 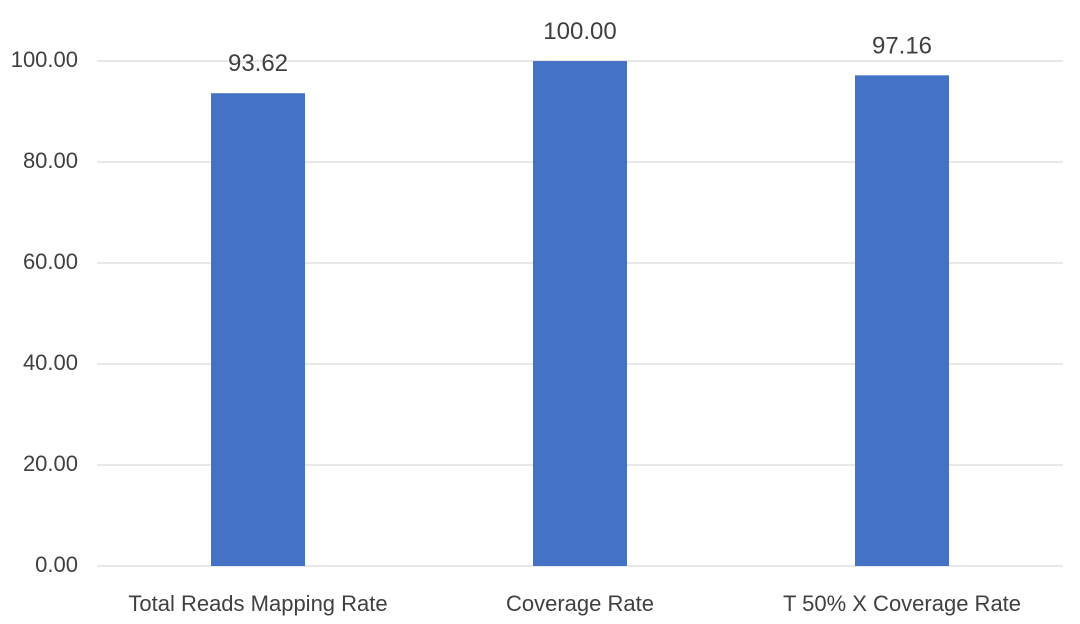 I want to click on y-tick-label: 20.00, so click(x=50, y=463).